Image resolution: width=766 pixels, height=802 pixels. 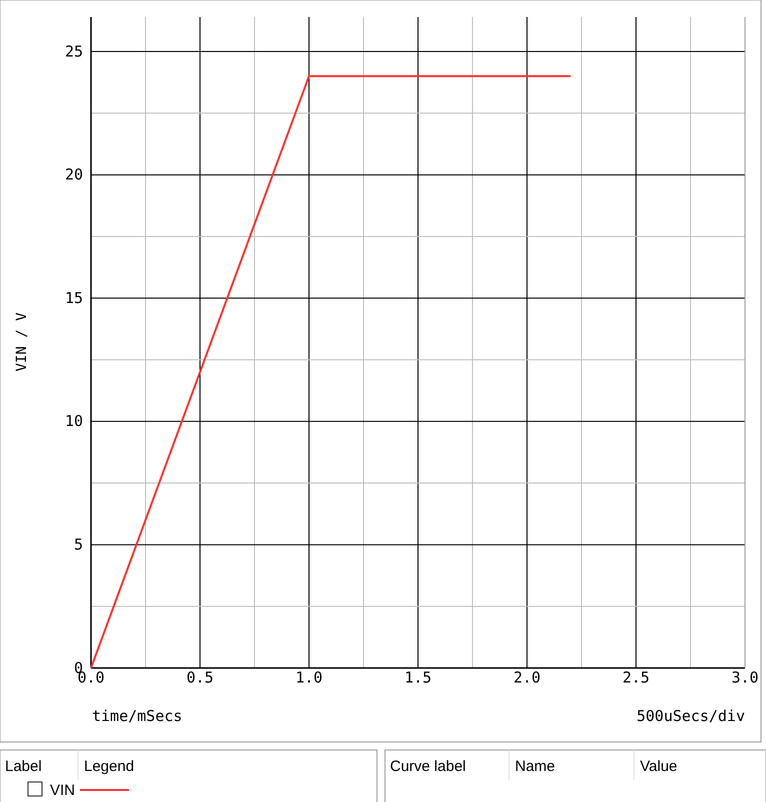 I want to click on x-tick-label: 2.5, so click(x=636, y=677).